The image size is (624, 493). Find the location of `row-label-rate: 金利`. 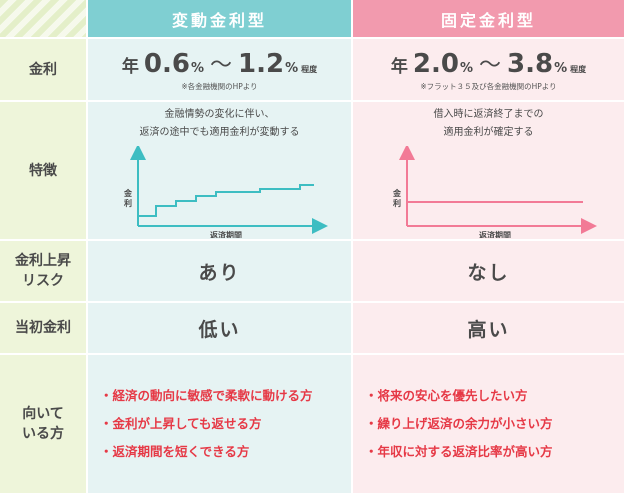

row-label-rate: 金利 is located at coordinates (43, 69).